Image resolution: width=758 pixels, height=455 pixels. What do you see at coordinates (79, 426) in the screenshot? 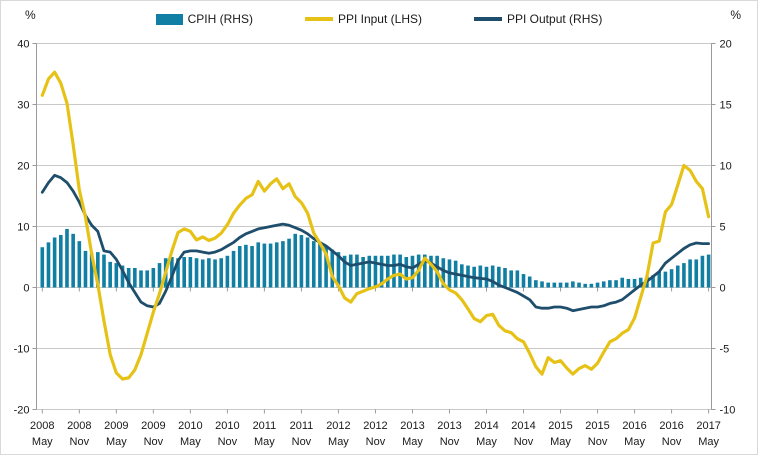
I see `x-axis-label-year: 2008` at bounding box center [79, 426].